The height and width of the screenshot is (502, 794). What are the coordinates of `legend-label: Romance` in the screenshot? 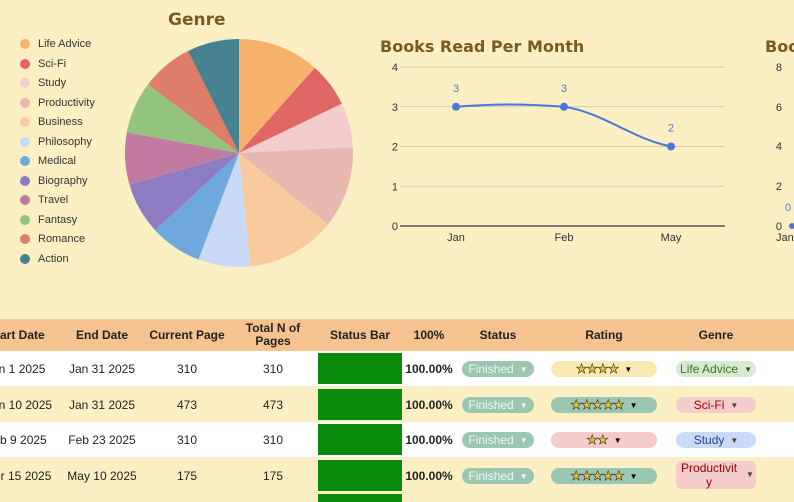 It's located at (62, 239).